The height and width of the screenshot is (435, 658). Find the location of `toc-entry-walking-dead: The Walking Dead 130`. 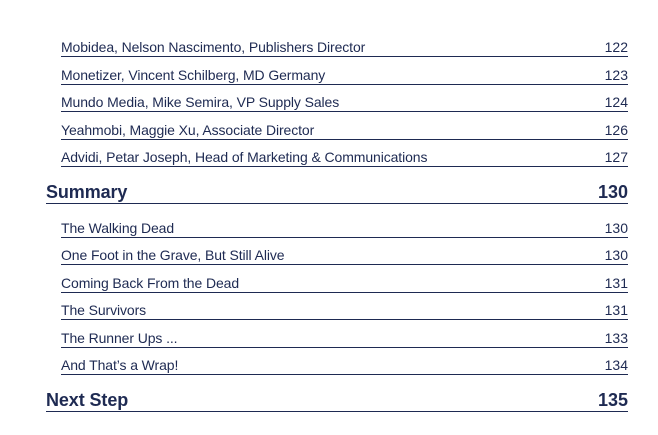

toc-entry-walking-dead: The Walking Dead 130 is located at coordinates (344, 228).